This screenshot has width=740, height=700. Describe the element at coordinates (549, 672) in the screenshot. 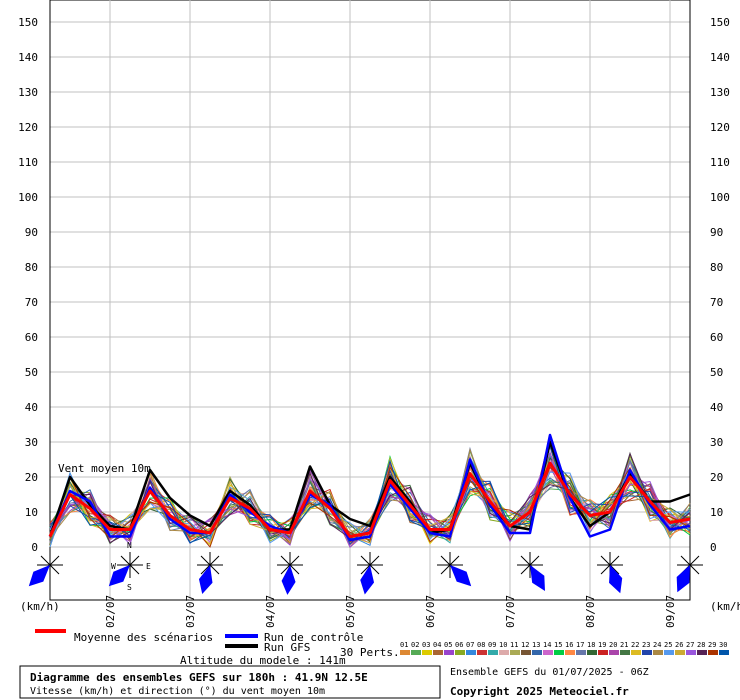

I see `ensemble-run-label: Ensemble GEFS du 01/07/2025 - 06Z` at that location.